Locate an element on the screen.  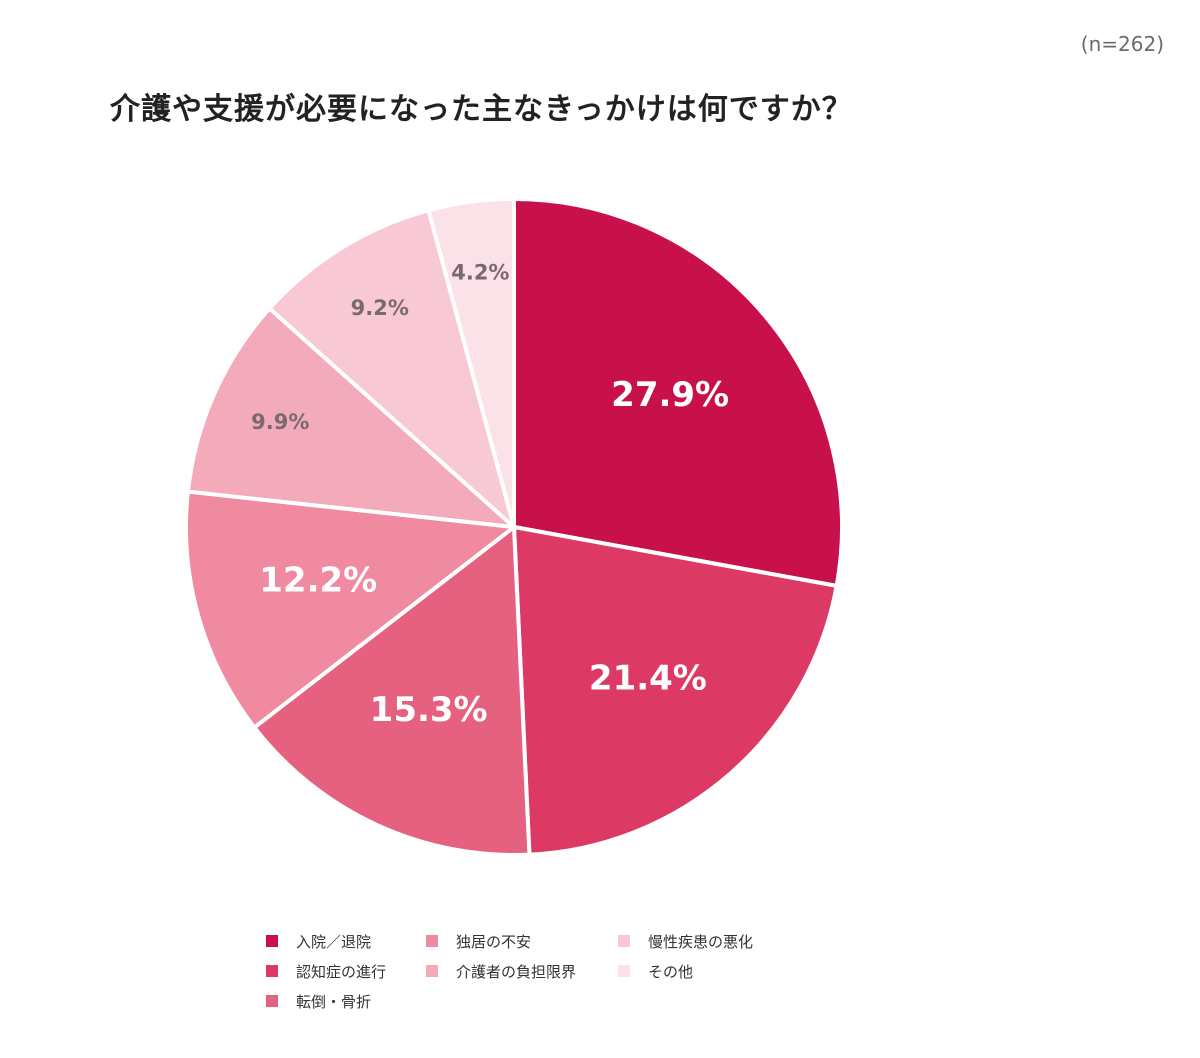
chart-title: 介護や支援が必要になった主なきっかけは何ですか？ is located at coordinates (481, 109).